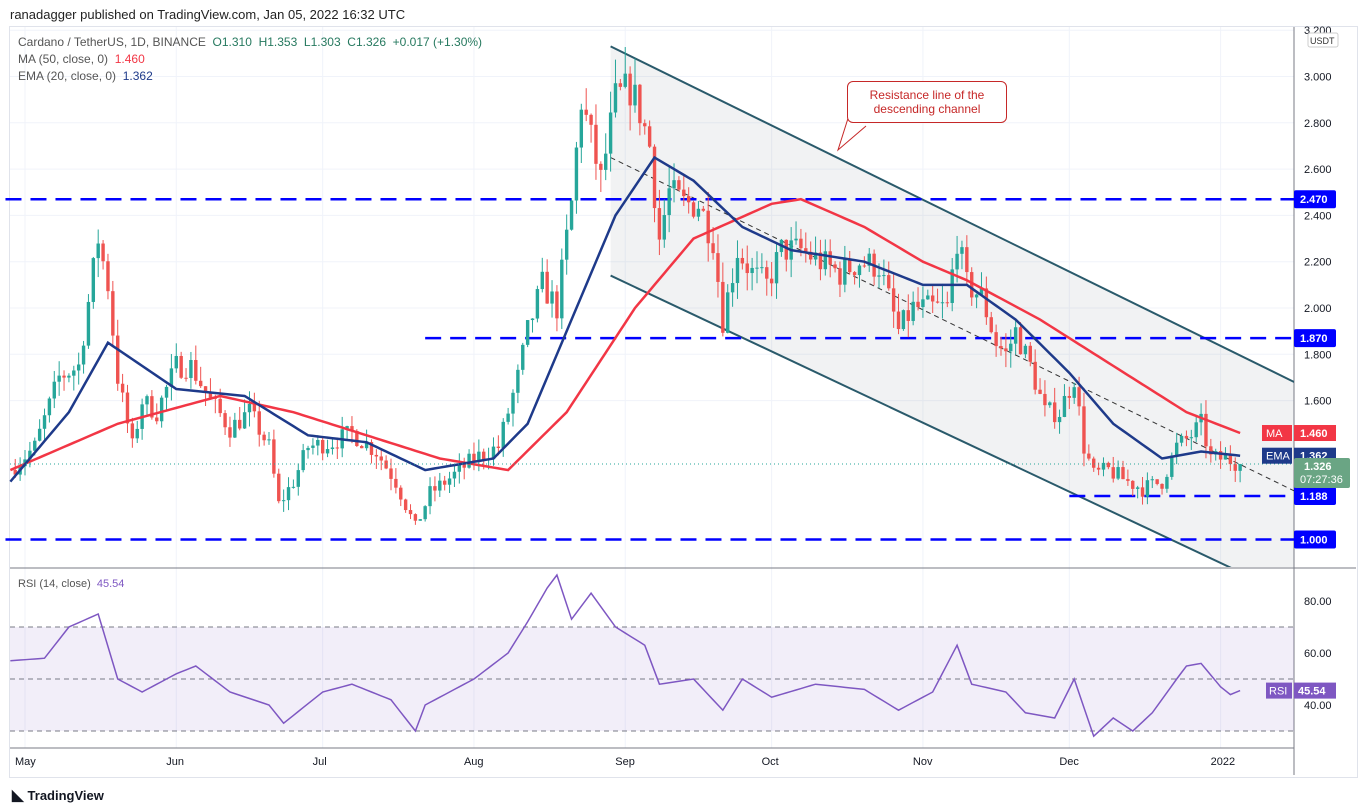 Image resolution: width=1365 pixels, height=811 pixels. I want to click on logo-icon: ◣, so click(18, 795).